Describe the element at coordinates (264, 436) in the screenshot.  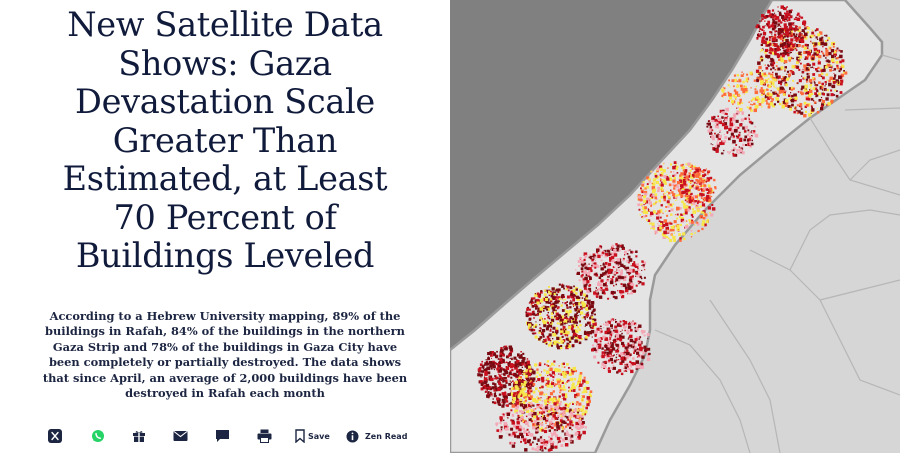
I see `print-button` at that location.